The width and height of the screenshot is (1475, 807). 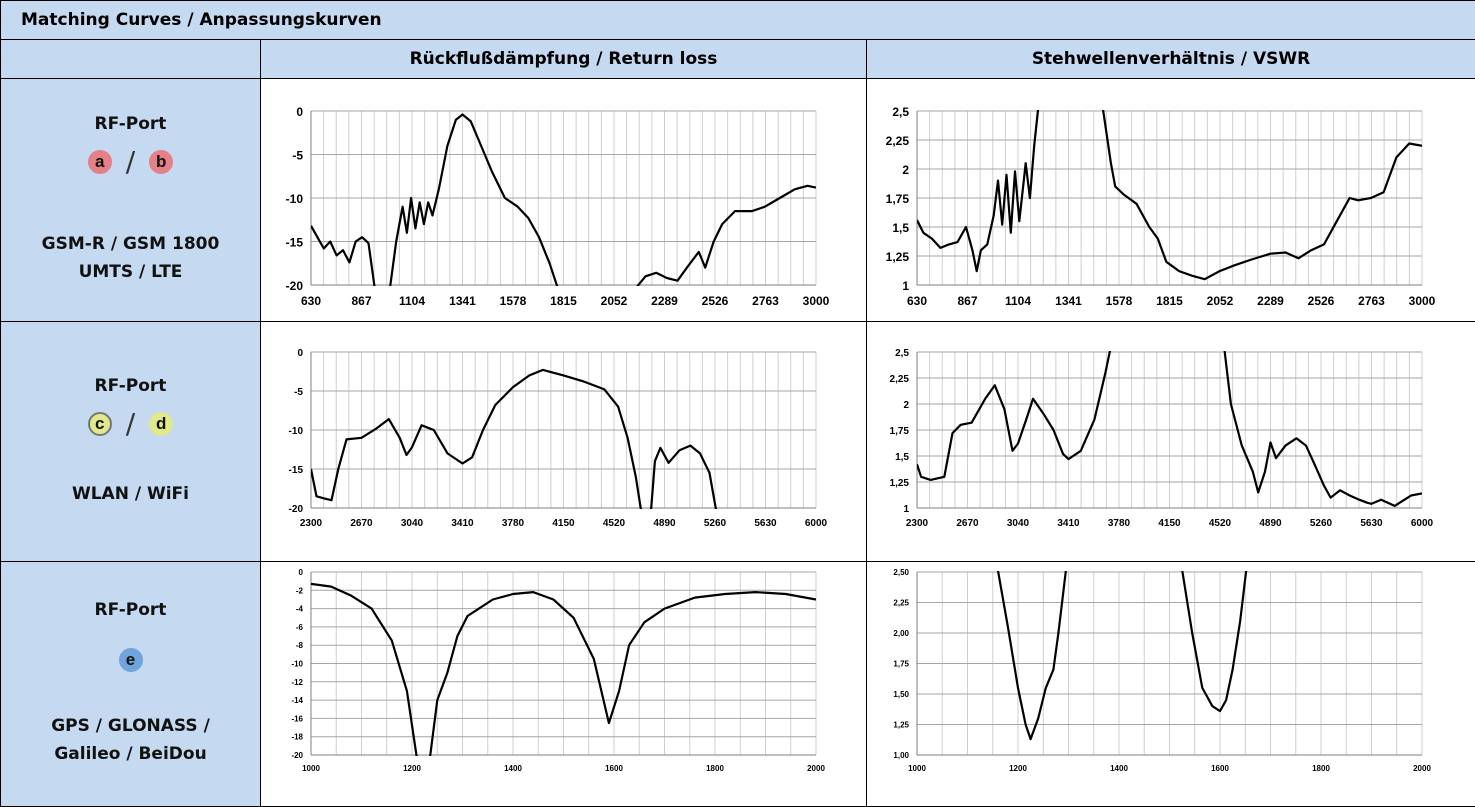 I want to click on y-tick-label: 1,25, so click(x=898, y=257).